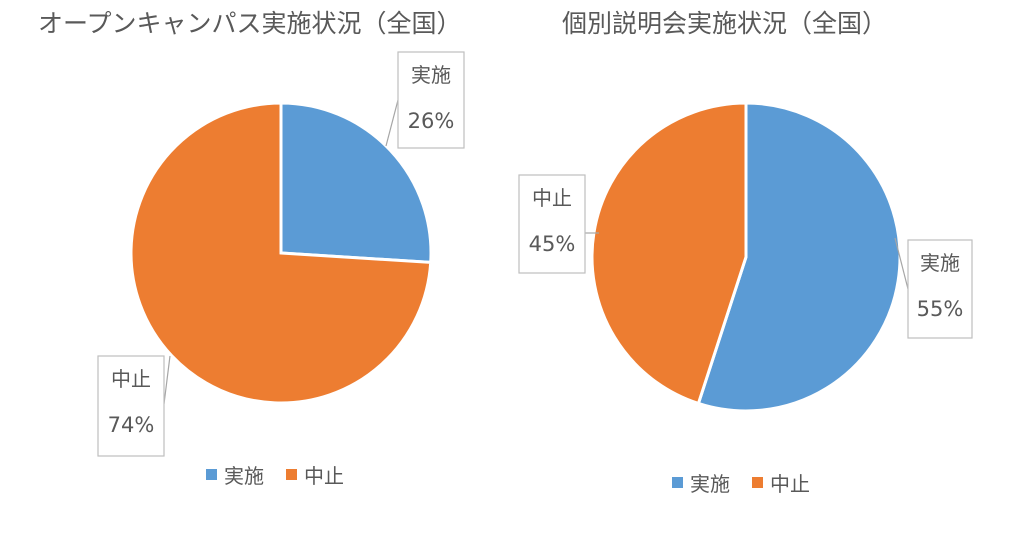 Image resolution: width=1014 pixels, height=537 pixels. I want to click on chart-title-open-campus: オープンキャンパス実施状況（全国）, so click(250, 23).